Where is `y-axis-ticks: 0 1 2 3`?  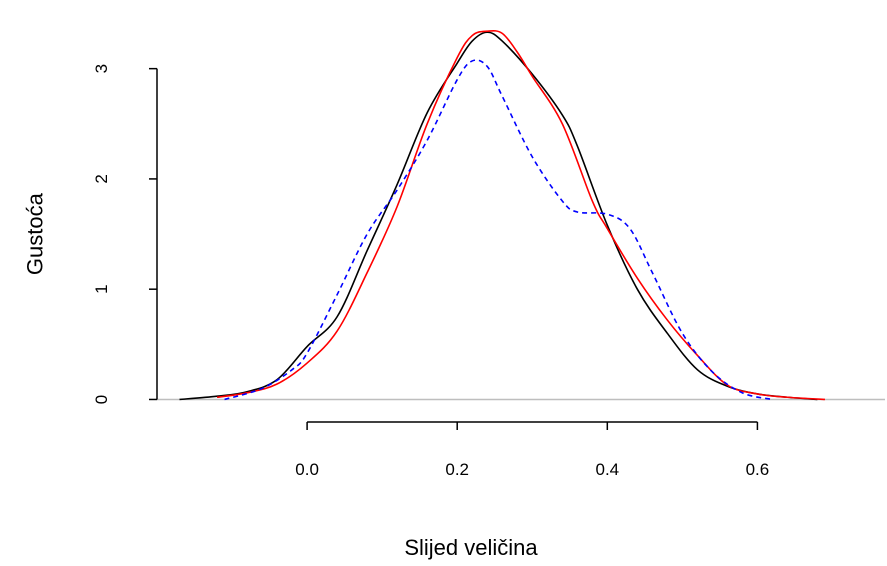
y-axis-ticks: 0 1 2 3 is located at coordinates (124, 234).